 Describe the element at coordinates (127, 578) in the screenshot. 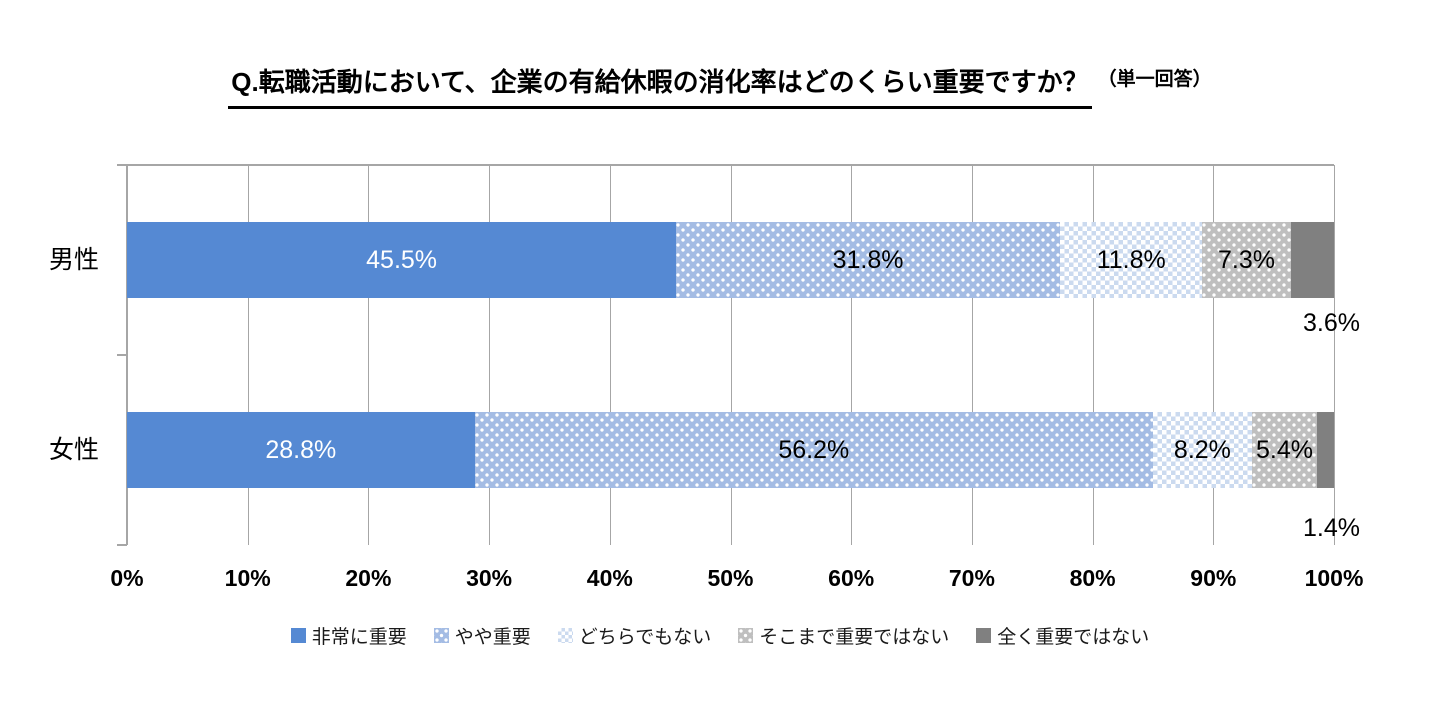

I see `x-axis-tick-label: 0%` at that location.